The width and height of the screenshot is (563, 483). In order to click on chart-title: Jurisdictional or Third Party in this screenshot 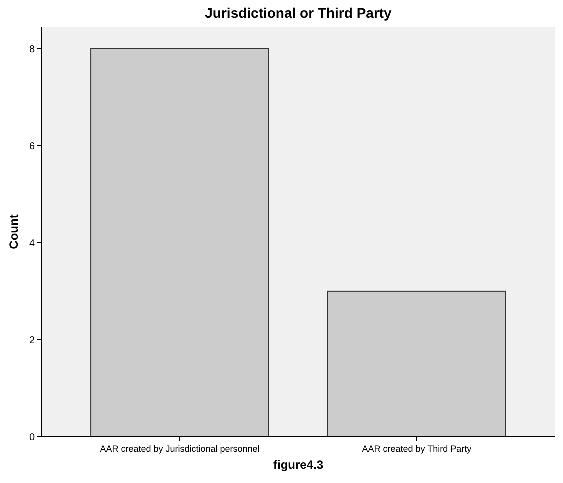, I will do `click(298, 13)`.